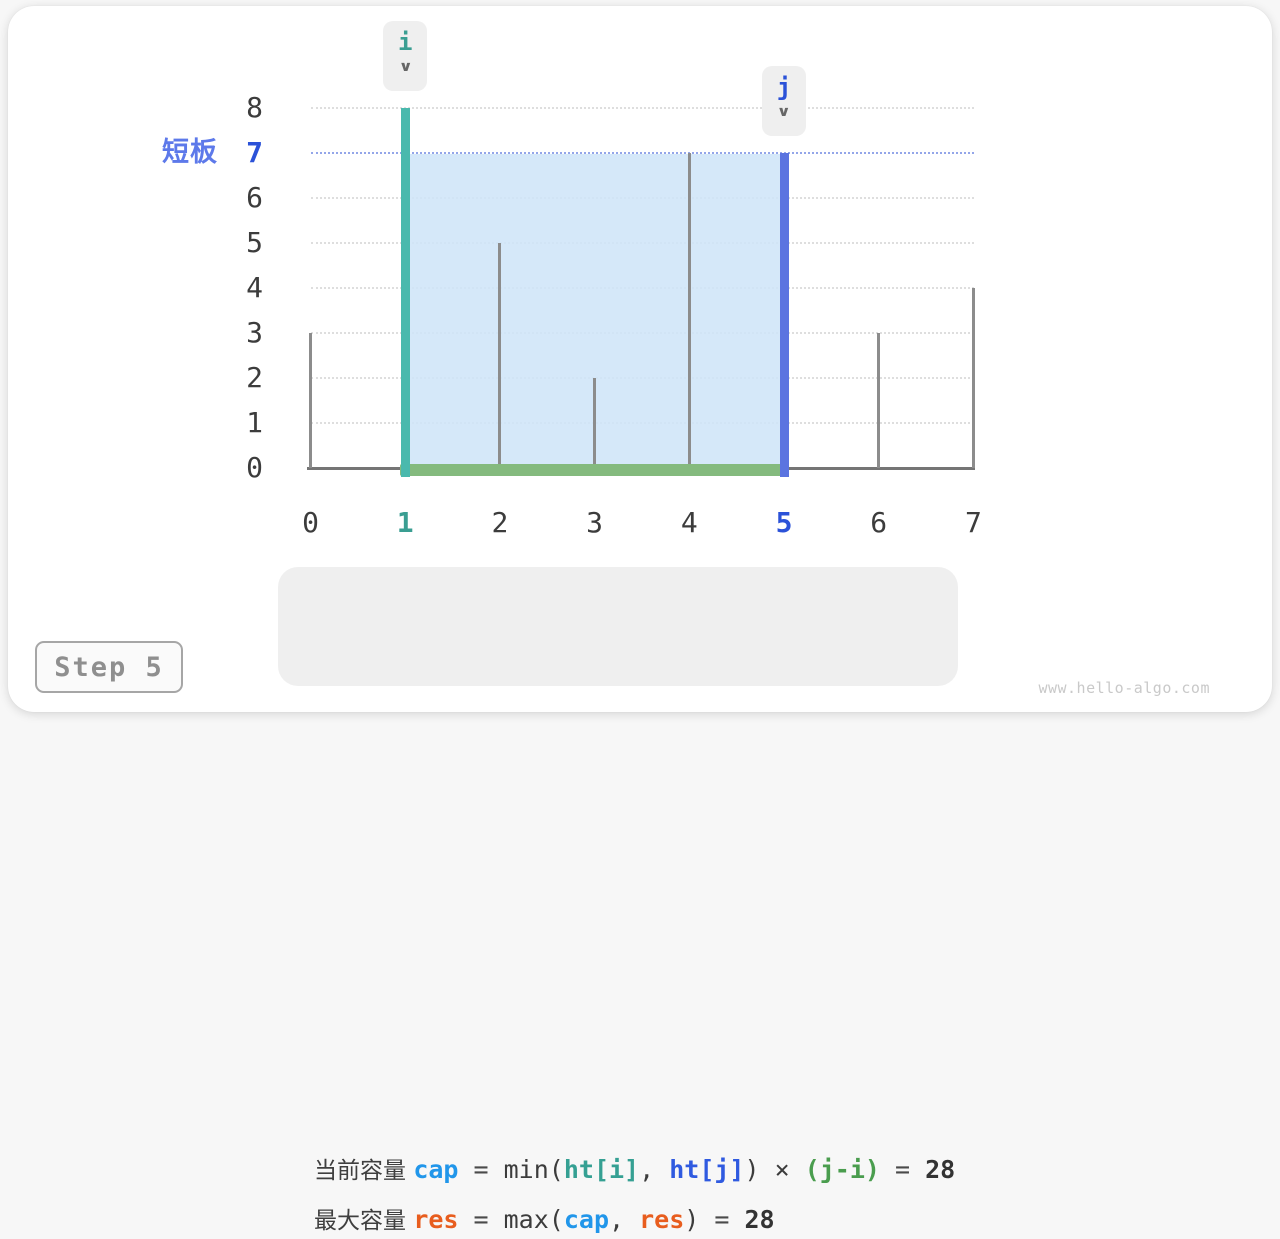 The height and width of the screenshot is (1239, 1280). Describe the element at coordinates (595, 522) in the screenshot. I see `x-tick-label: 3` at that location.